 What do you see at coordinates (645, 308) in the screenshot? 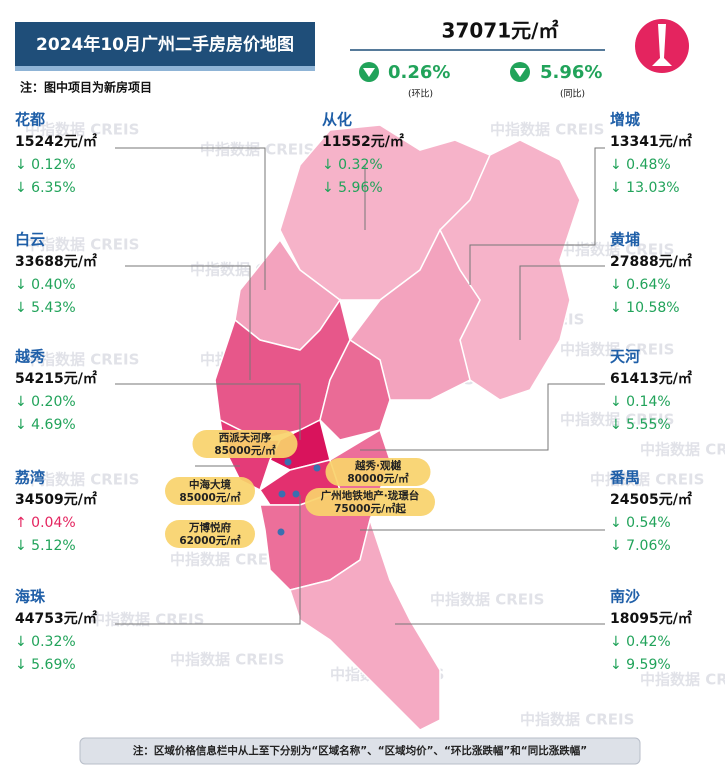
I see `district-yoy: ↓ 10.58%` at bounding box center [645, 308].